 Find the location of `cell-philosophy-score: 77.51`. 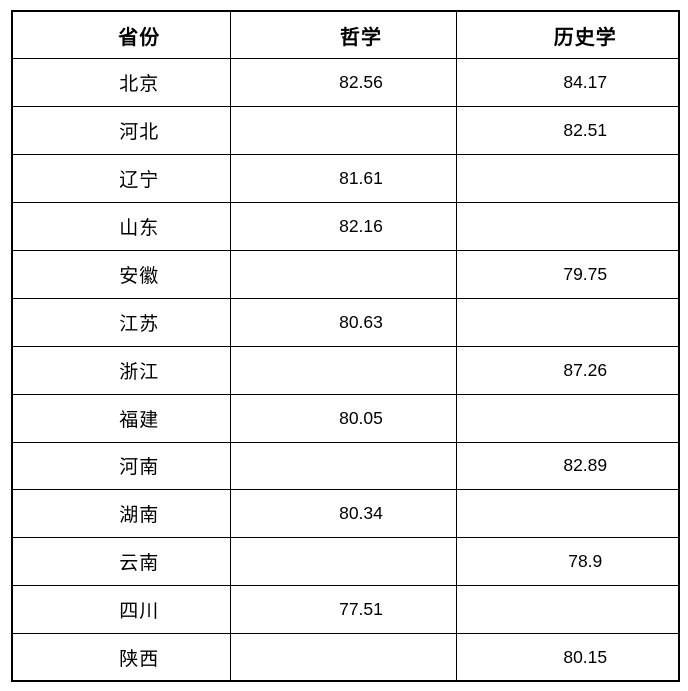

cell-philosophy-score: 77.51 is located at coordinates (343, 610).